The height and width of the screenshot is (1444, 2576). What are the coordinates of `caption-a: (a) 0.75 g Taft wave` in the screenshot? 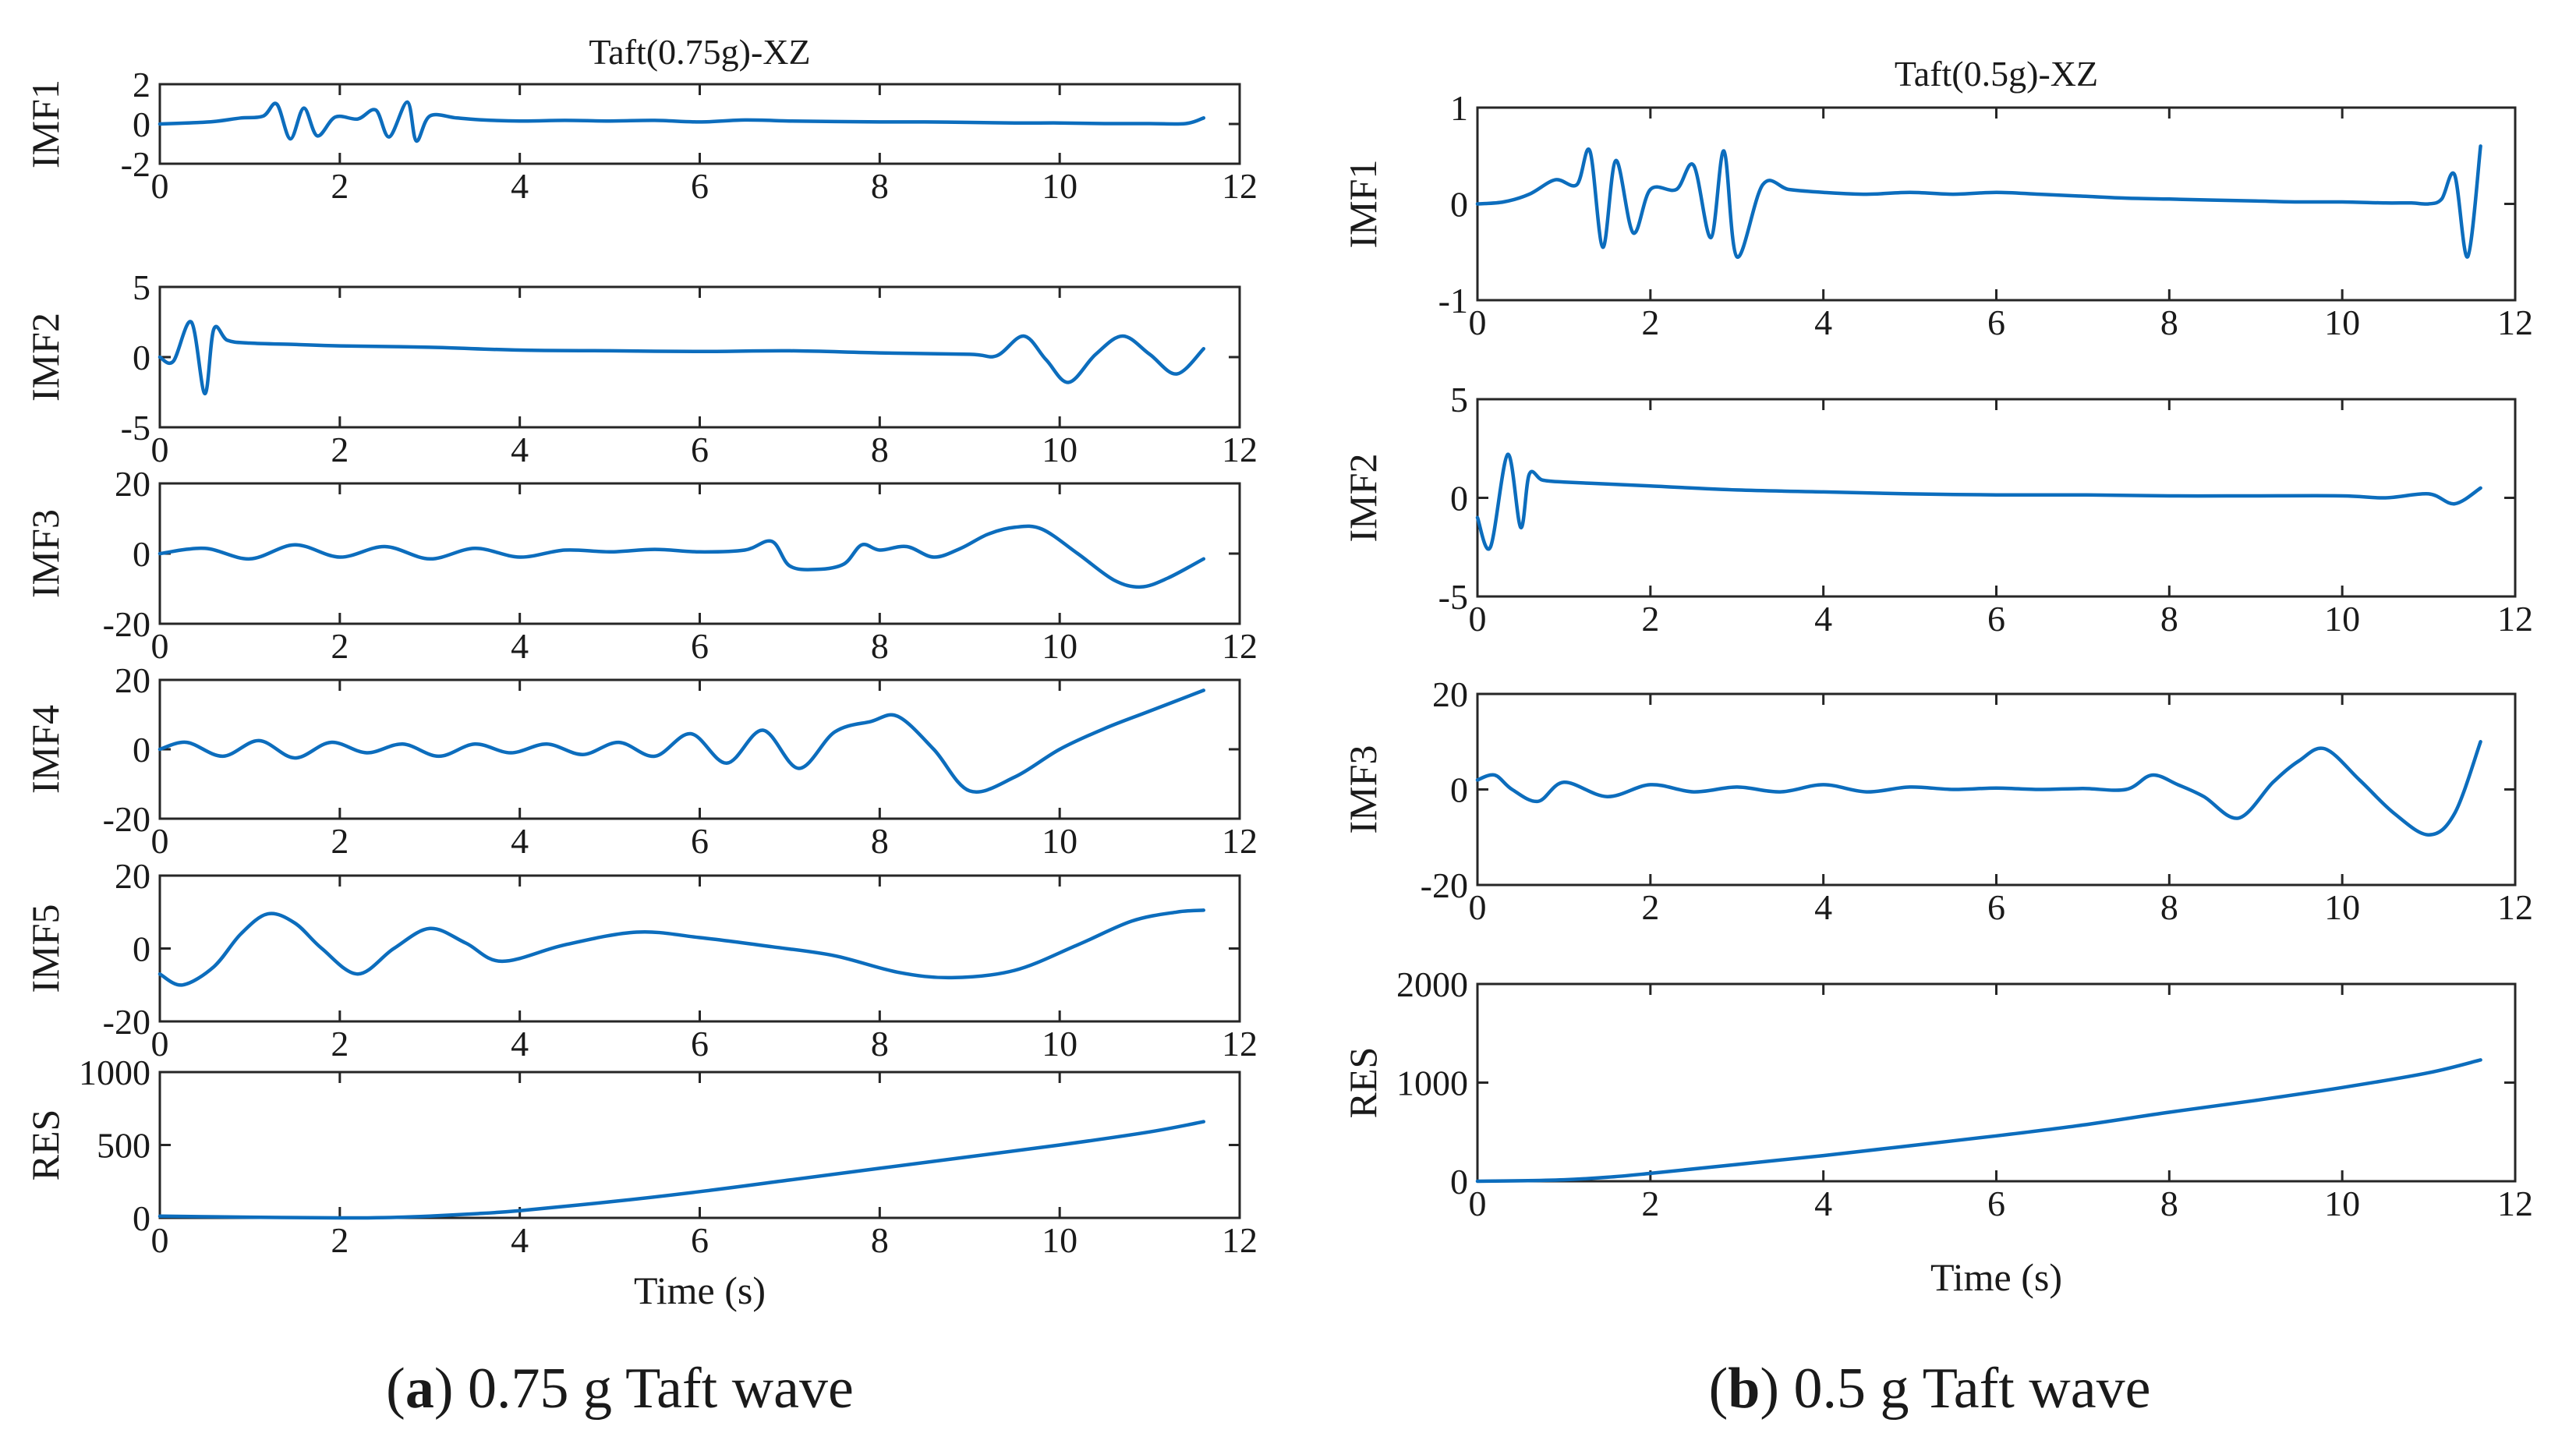 It's located at (620, 1389).